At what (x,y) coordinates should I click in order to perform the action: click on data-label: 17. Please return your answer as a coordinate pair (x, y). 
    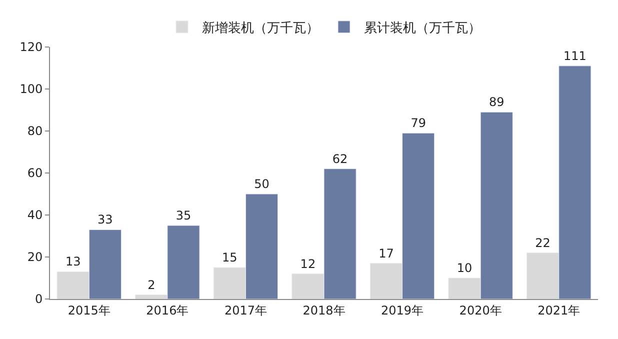
    Looking at the image, I should click on (386, 253).